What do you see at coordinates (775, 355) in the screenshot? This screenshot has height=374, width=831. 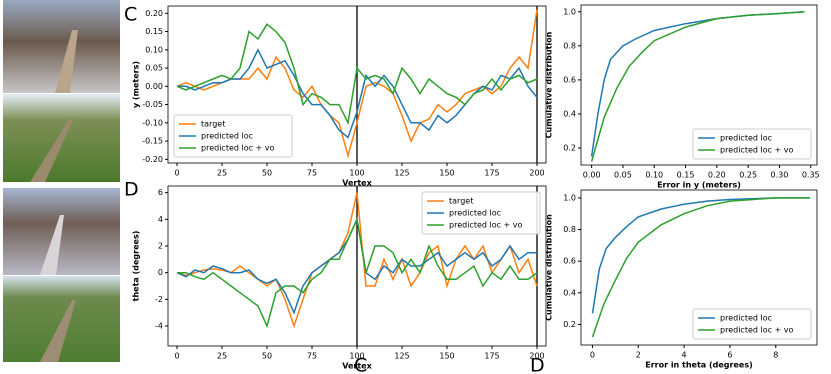 I see `x-tick-label: 8` at bounding box center [775, 355].